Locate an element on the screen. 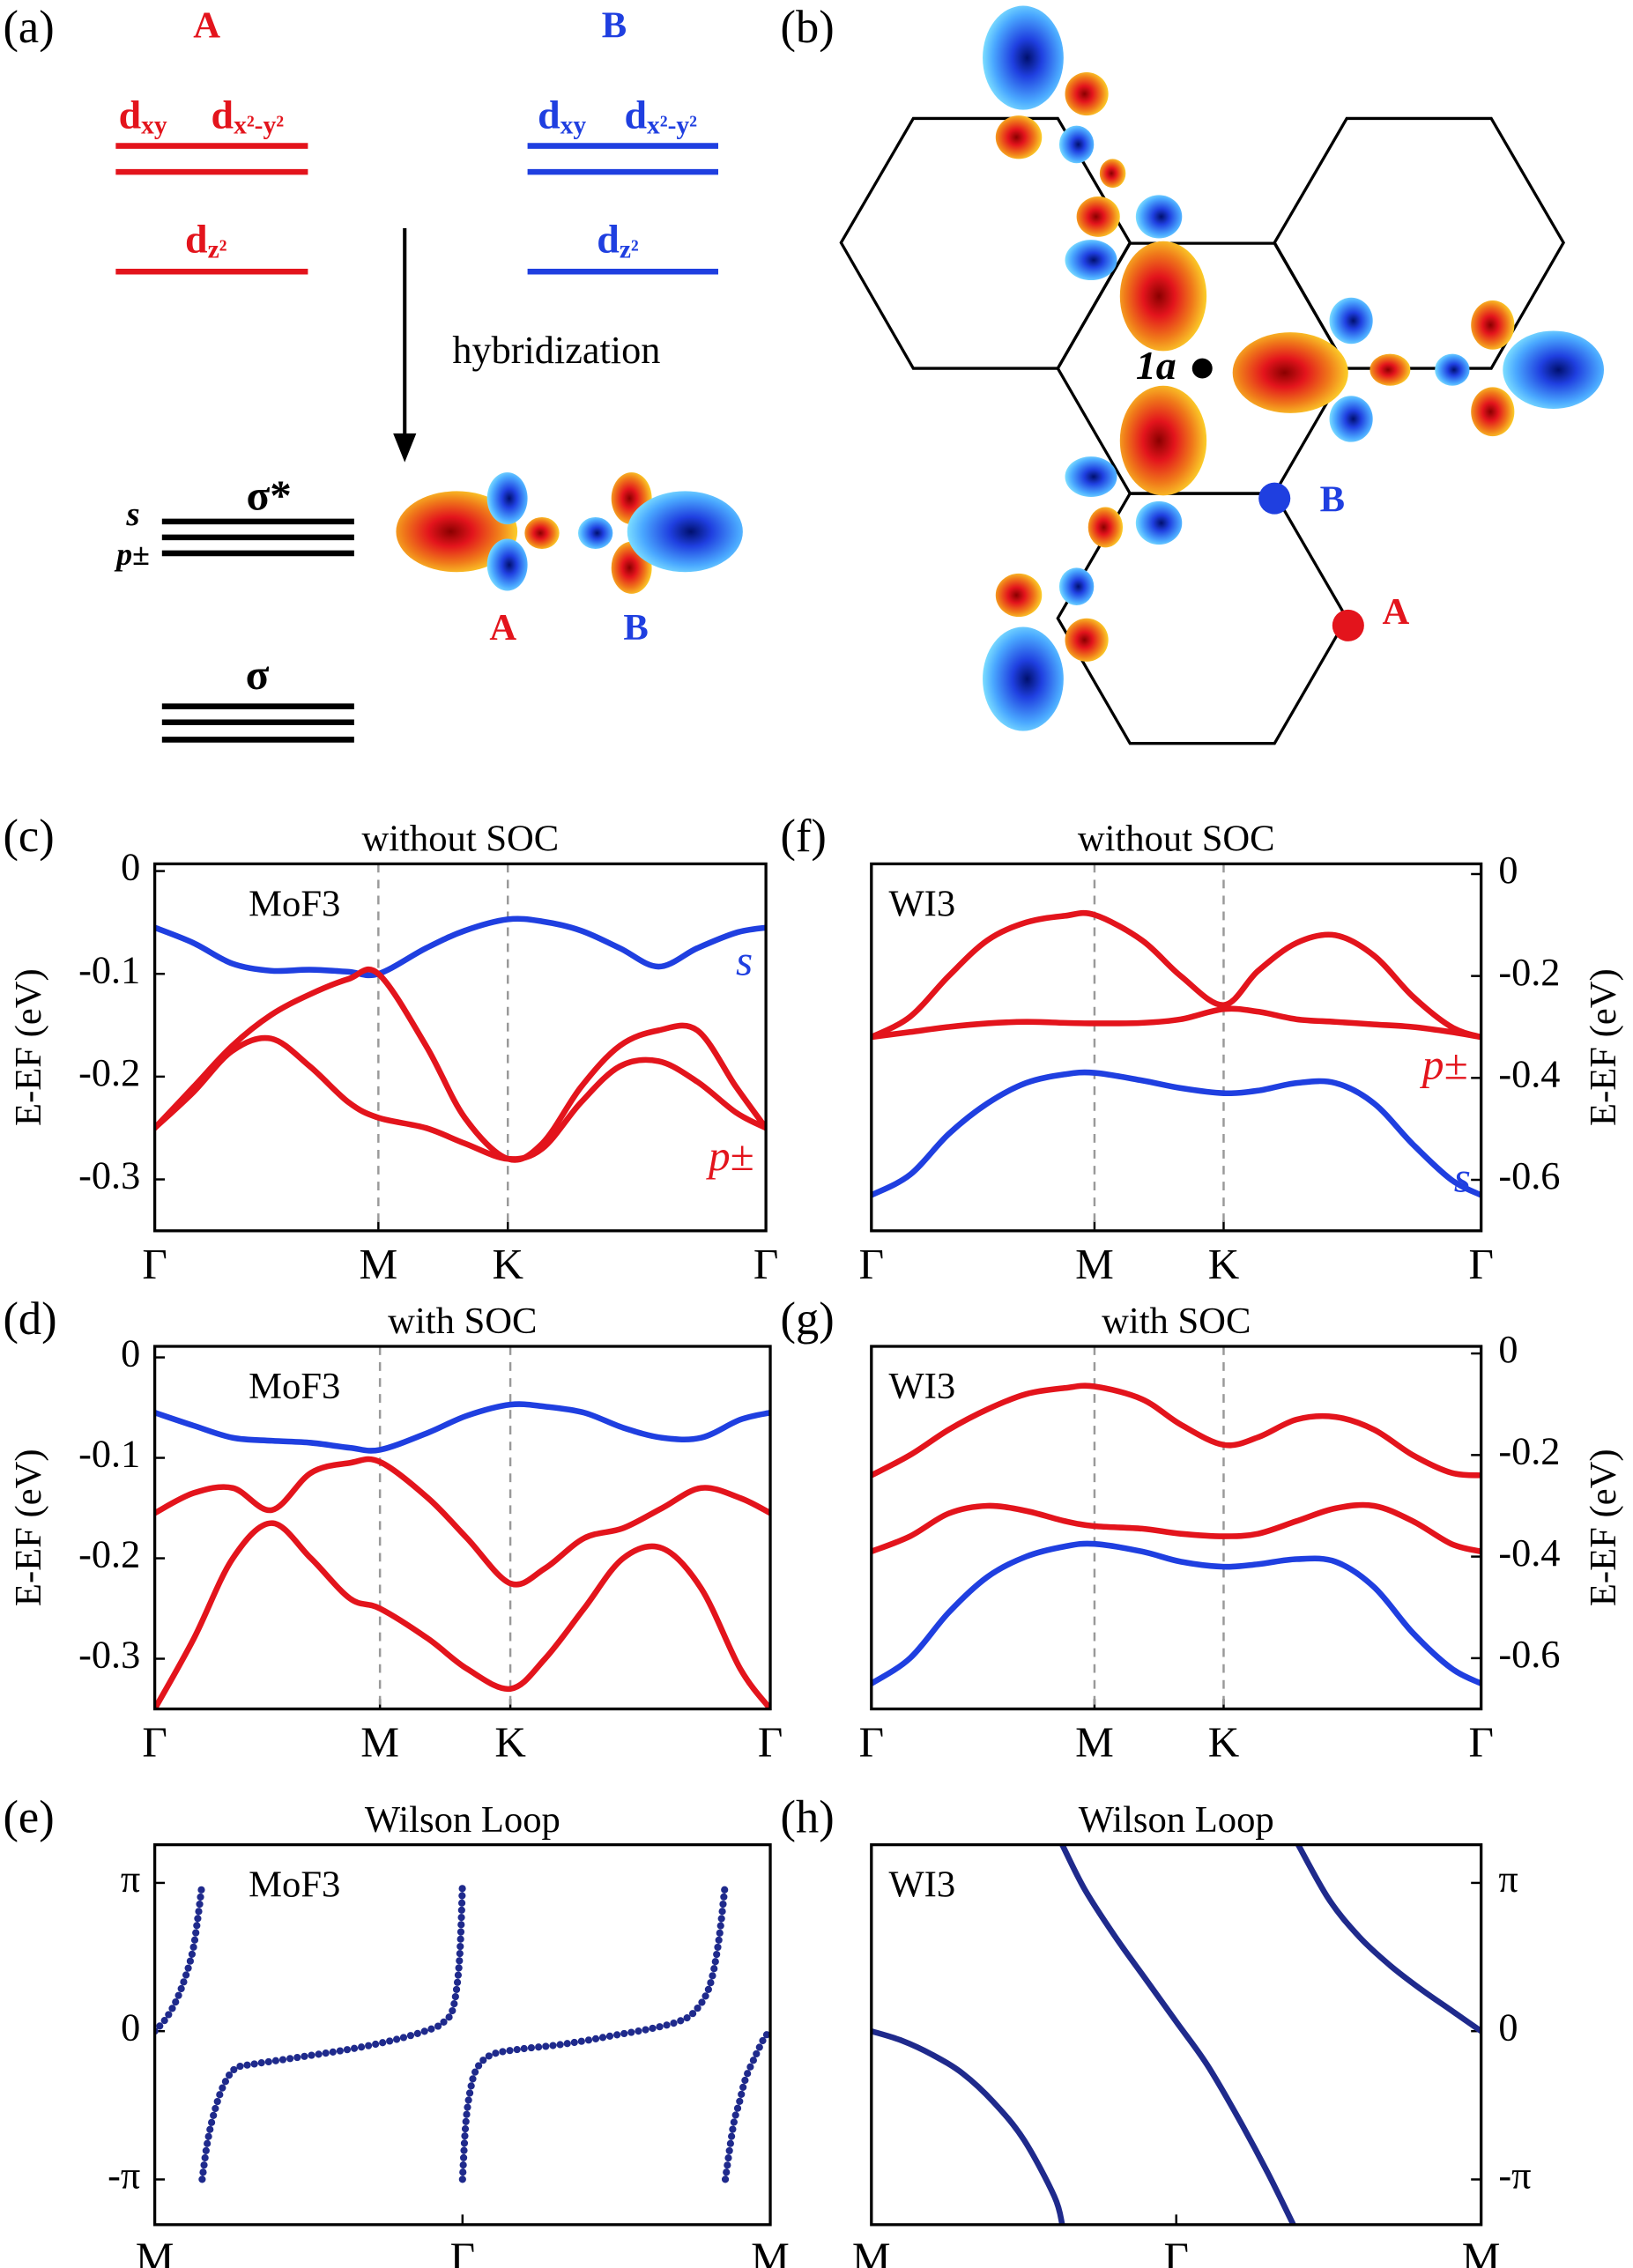 This screenshot has height=2268, width=1633. energy-levels is located at coordinates (417, 443).